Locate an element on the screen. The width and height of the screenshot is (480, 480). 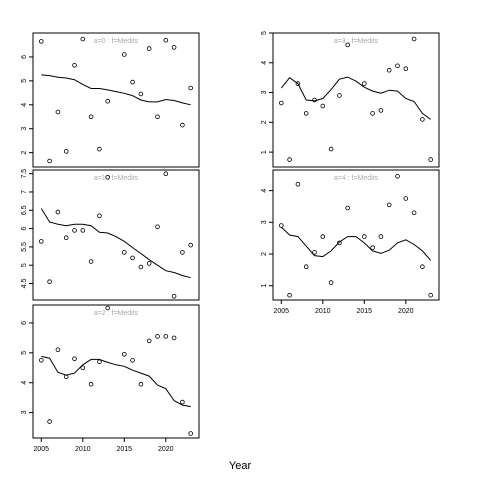
panel-2: a=2 : f=Medits 3 4 5 6 2005 2010 2015 2020 is located at coordinates (110, 378).